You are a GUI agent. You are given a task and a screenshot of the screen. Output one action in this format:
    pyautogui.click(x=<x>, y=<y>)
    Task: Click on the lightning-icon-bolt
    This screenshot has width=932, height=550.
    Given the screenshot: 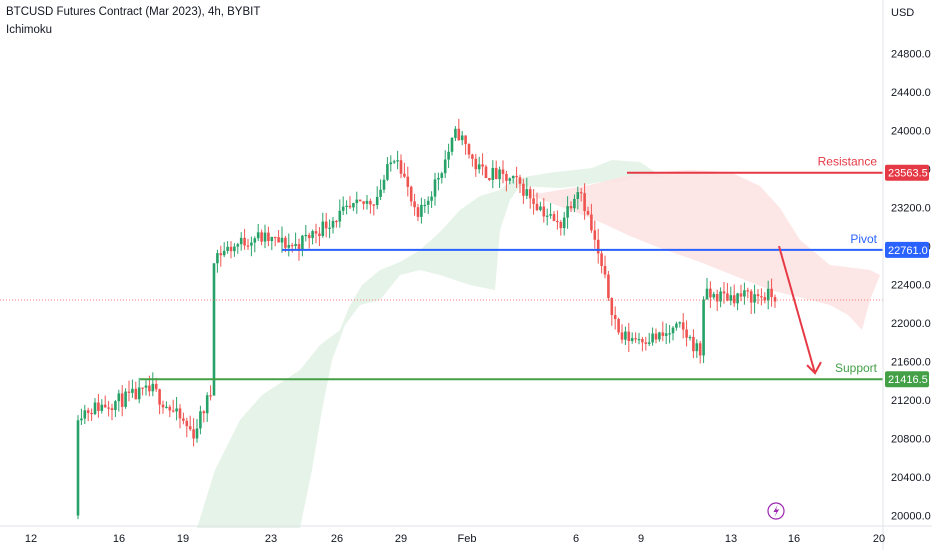 What is the action you would take?
    pyautogui.click(x=776, y=511)
    